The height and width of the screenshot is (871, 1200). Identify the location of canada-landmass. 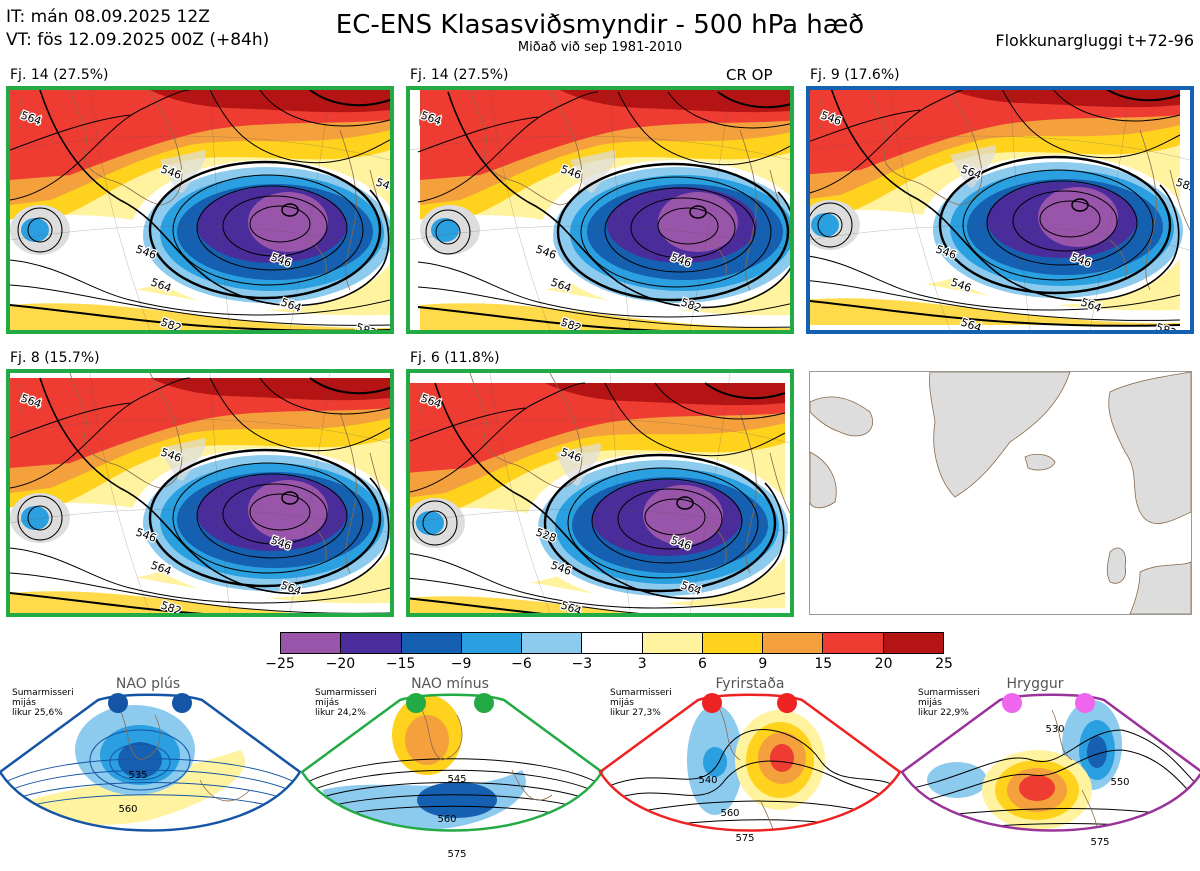
(841, 416).